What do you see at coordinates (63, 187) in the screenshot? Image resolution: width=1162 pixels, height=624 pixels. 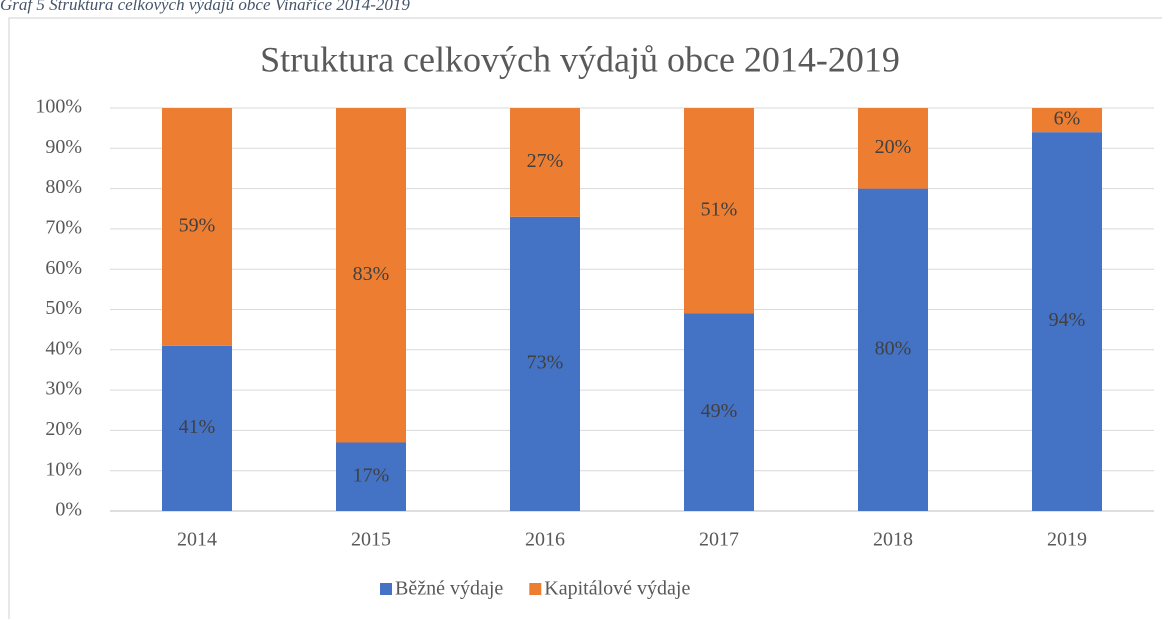 I see `y-tick-label: 80%` at bounding box center [63, 187].